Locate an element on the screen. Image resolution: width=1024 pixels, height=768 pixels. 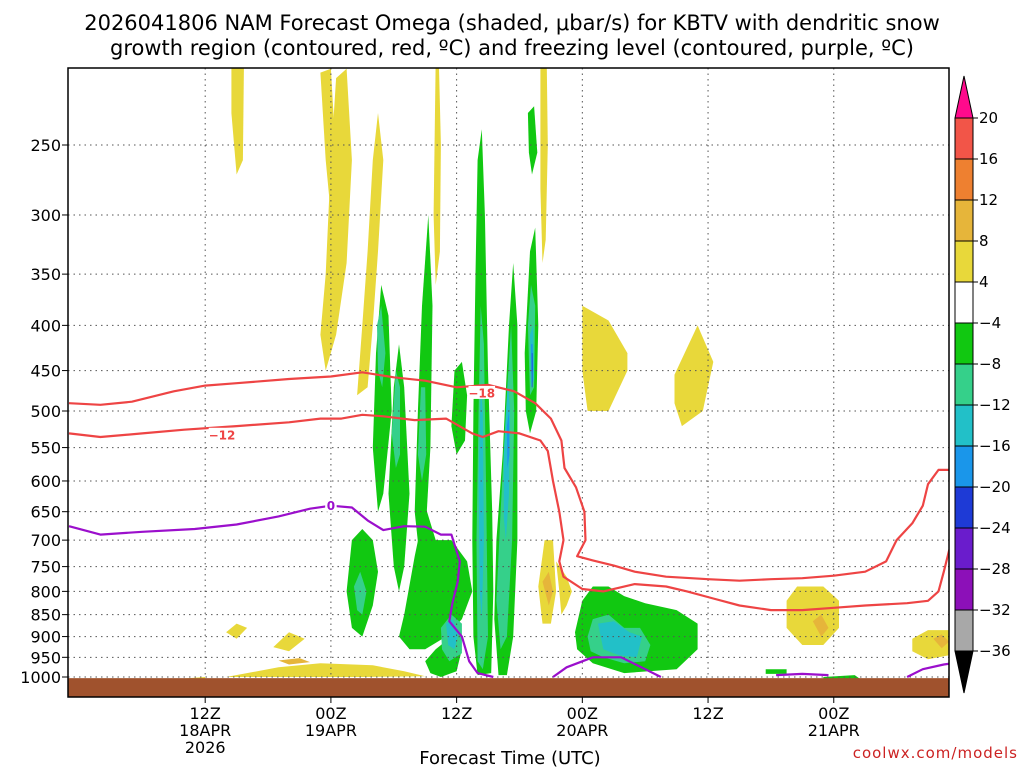
colorbar-label-2: 12 is located at coordinates (988, 200).